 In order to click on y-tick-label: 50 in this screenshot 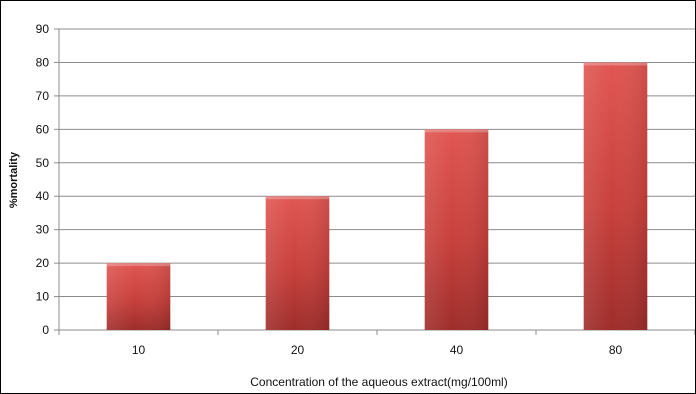, I will do `click(43, 163)`.